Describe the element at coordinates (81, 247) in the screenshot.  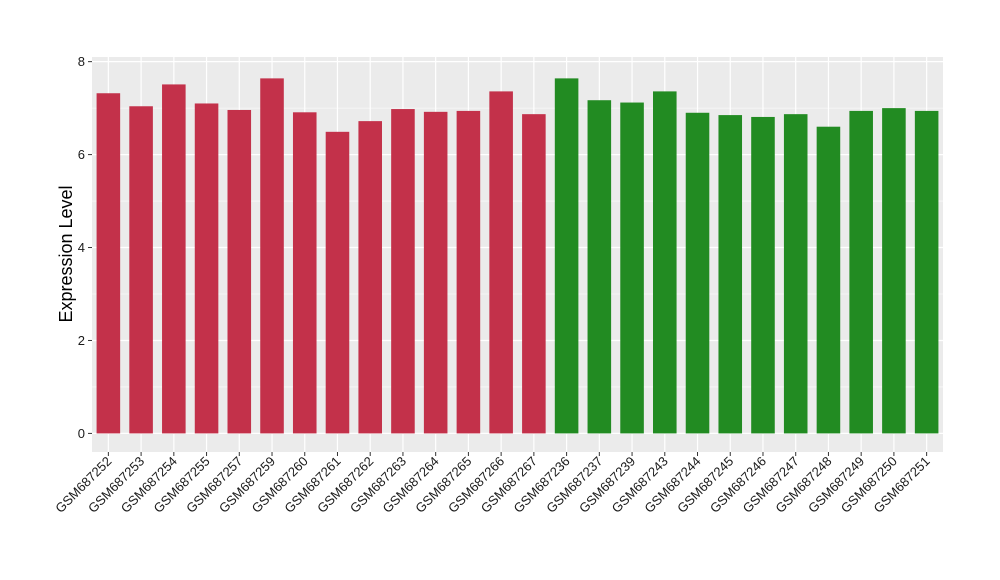
I see `y-tick-label: 4` at that location.